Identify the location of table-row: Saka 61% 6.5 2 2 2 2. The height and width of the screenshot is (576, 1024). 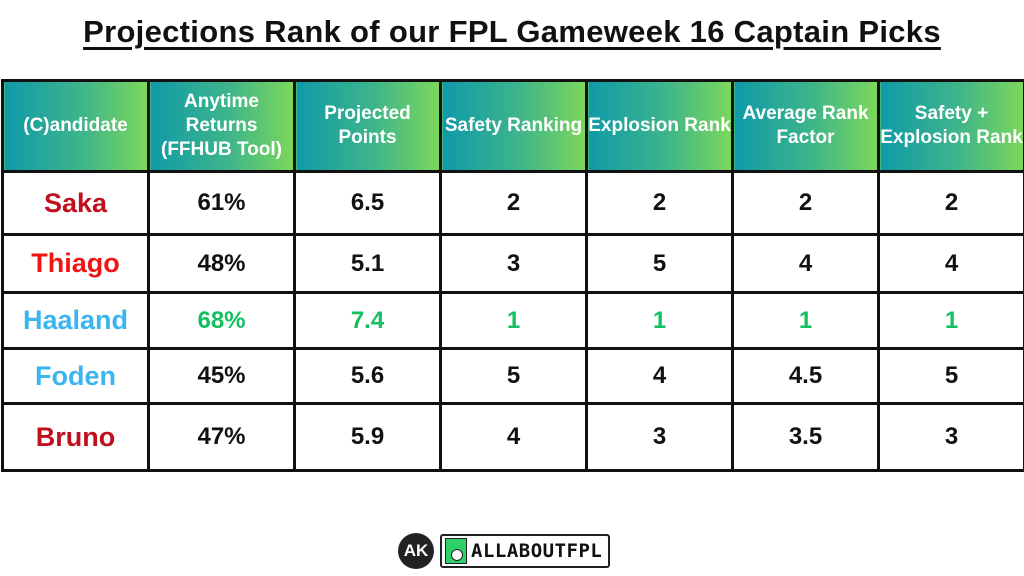
(512, 203).